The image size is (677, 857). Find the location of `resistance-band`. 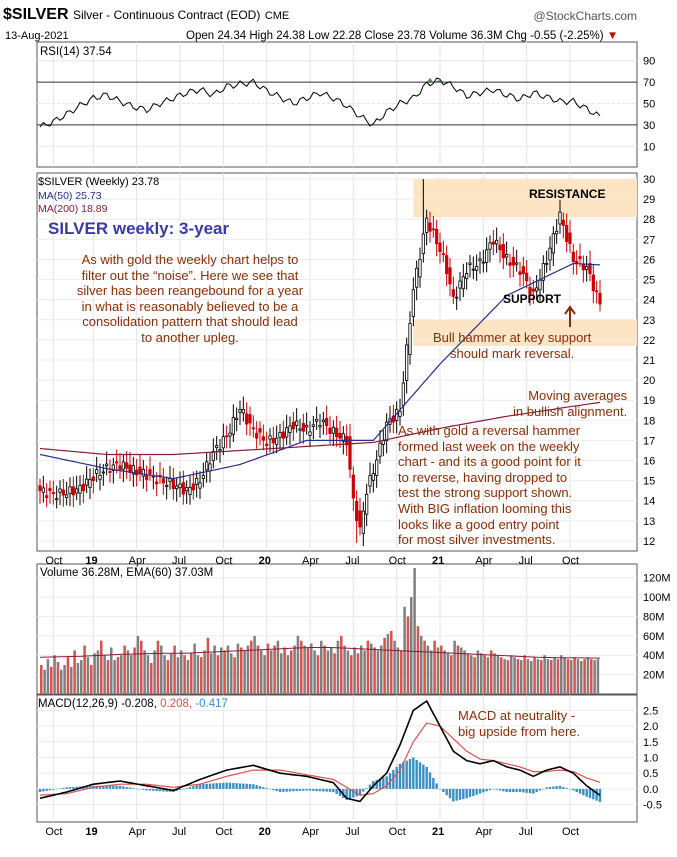

resistance-band is located at coordinates (525, 198).